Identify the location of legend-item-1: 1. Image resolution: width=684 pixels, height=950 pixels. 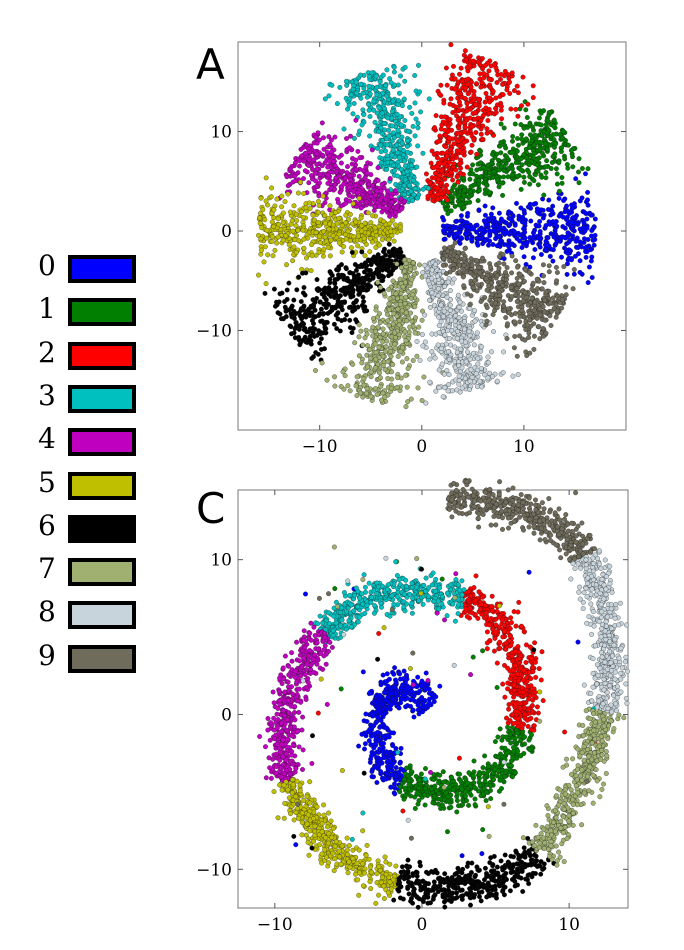
(70, 309).